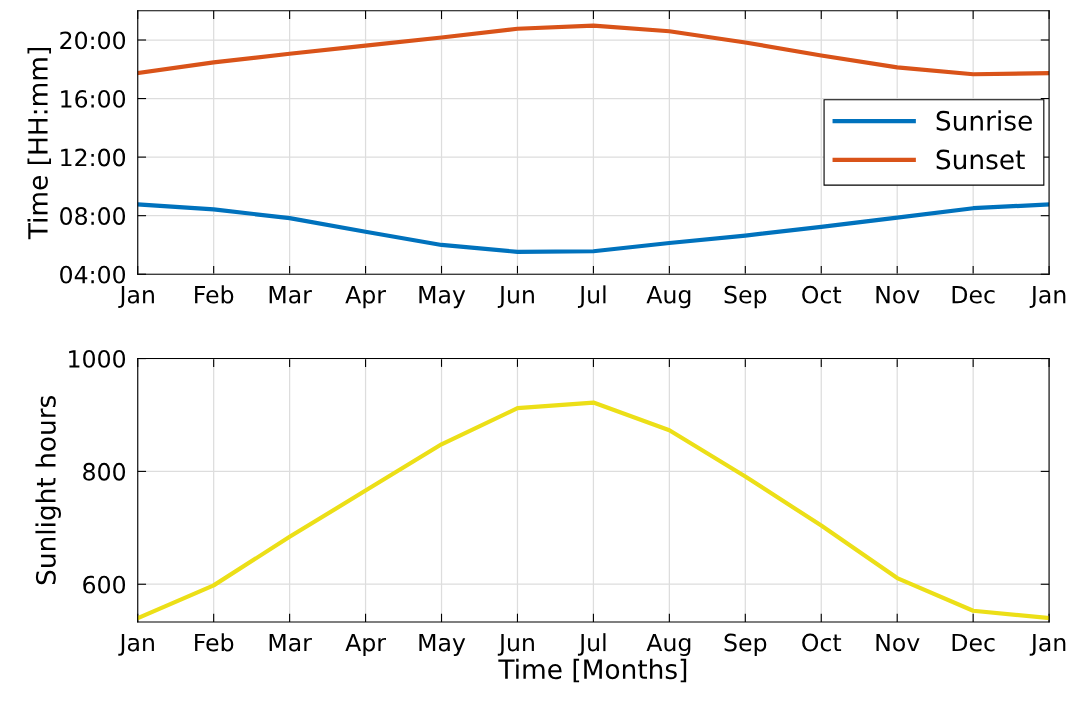 The image size is (1076, 715). Describe the element at coordinates (48, 490) in the screenshot. I see `y-axis-title: Sunlight hours` at that location.